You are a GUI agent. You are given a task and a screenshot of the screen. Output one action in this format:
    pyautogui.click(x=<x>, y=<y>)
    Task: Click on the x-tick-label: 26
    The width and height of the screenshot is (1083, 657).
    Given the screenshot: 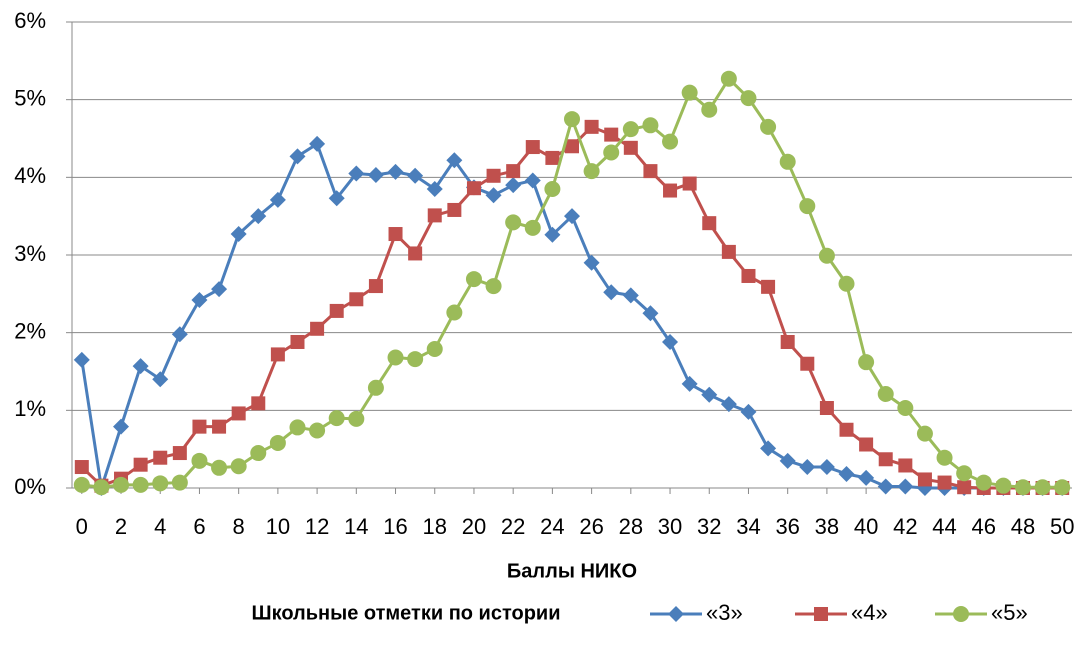 What is the action you would take?
    pyautogui.click(x=591, y=526)
    